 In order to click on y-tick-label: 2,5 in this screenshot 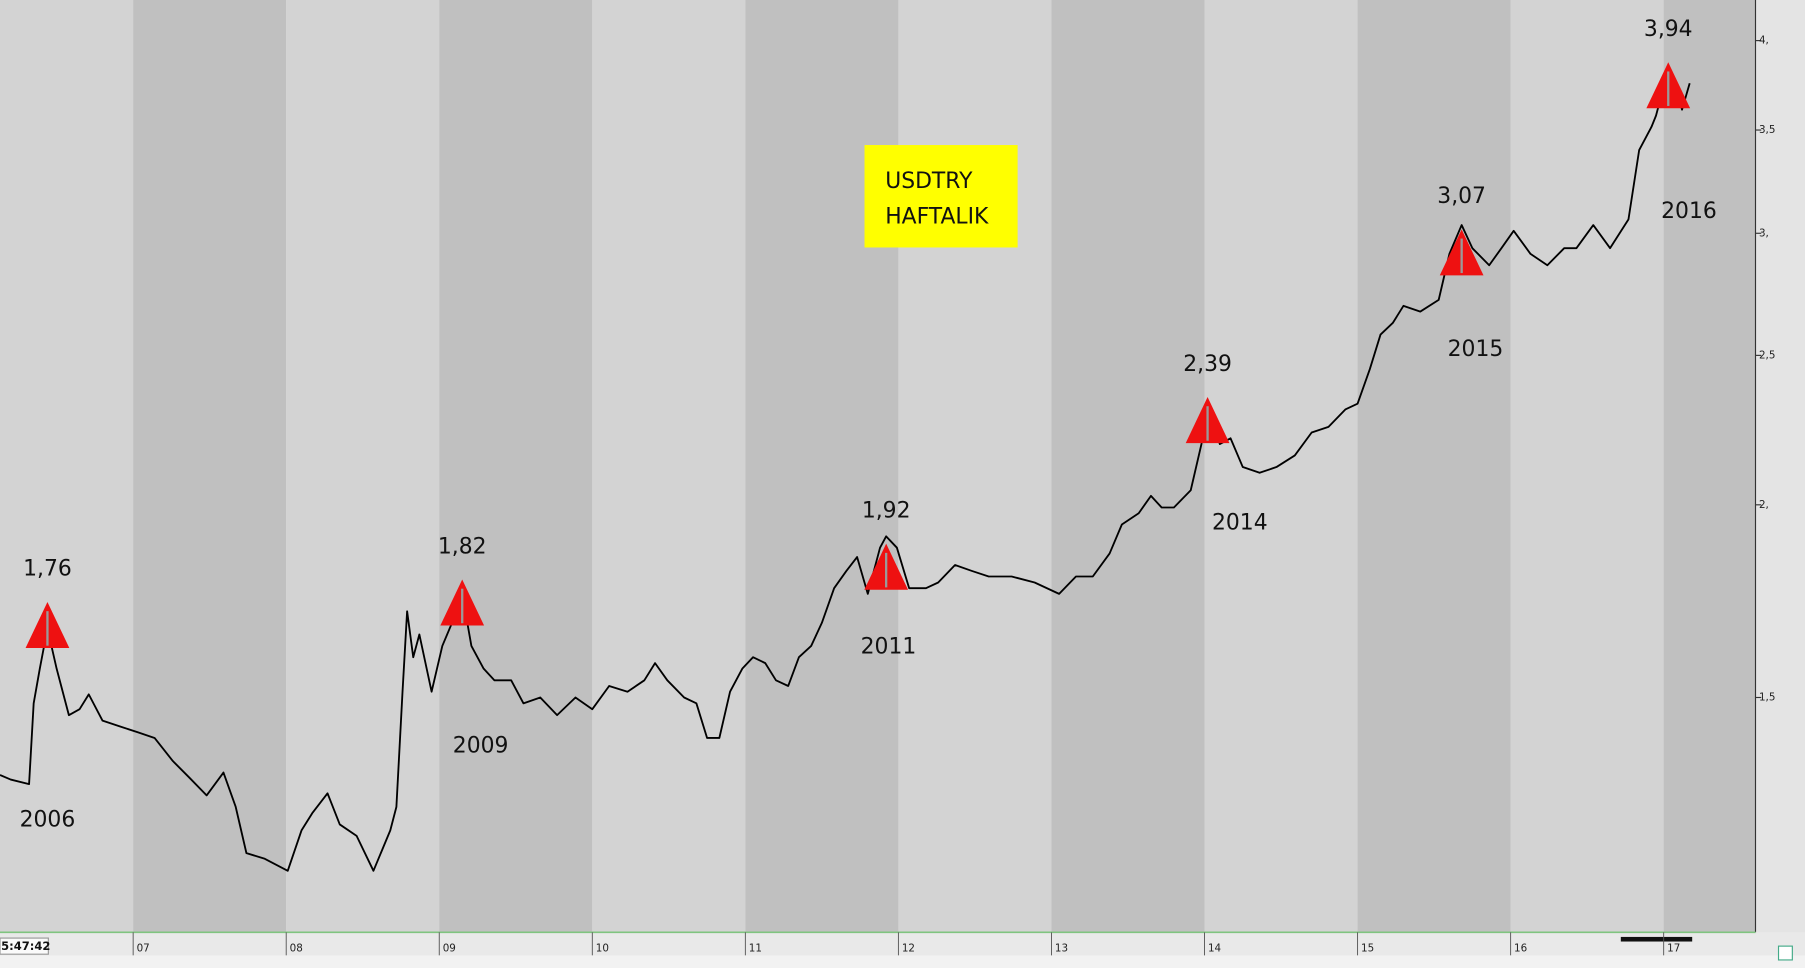, I will do `click(1767, 355)`.